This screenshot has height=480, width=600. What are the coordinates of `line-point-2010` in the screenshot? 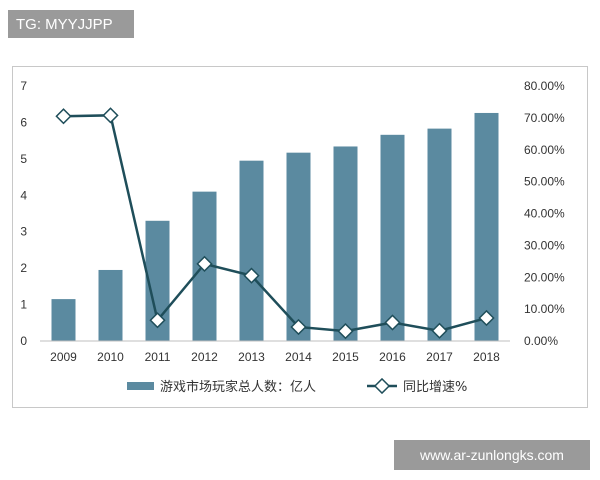 It's located at (110, 115).